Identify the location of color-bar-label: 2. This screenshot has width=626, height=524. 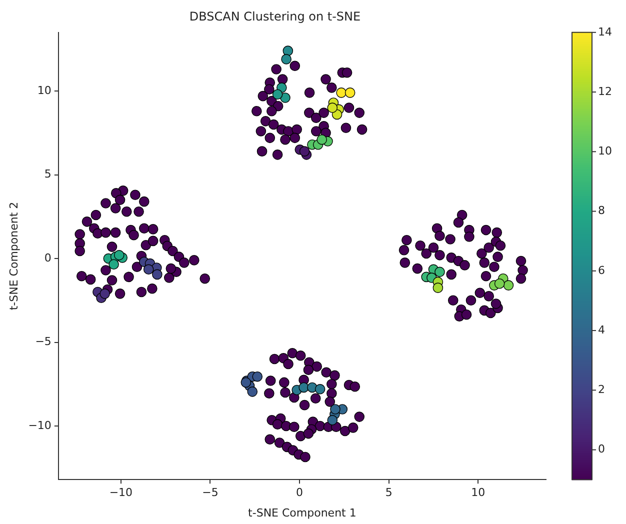
(601, 389).